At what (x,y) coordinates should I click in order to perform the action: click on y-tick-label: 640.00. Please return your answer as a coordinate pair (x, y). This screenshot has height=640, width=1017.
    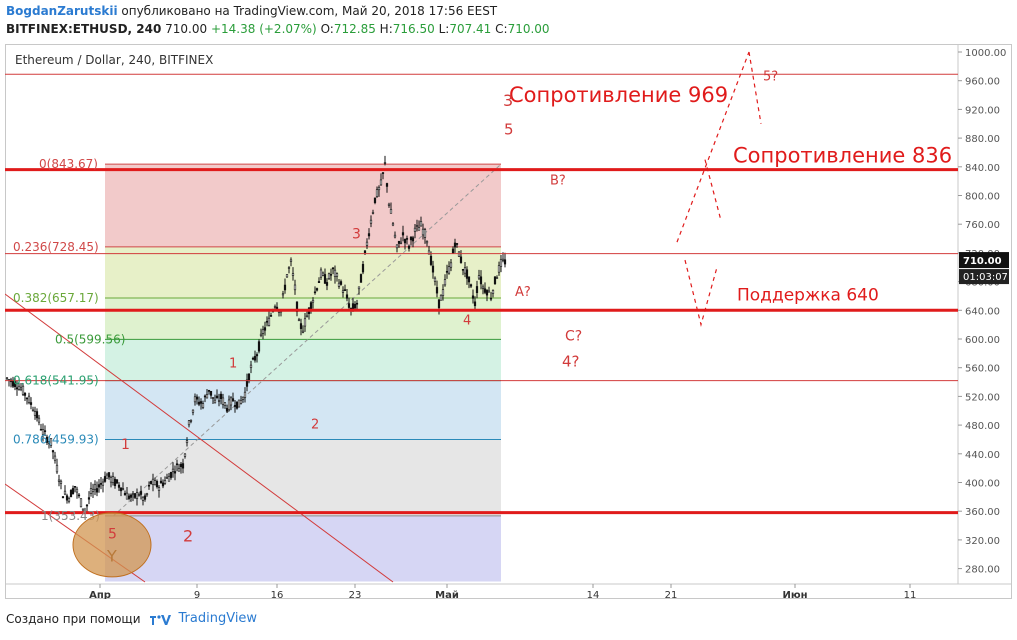
    Looking at the image, I should click on (982, 311).